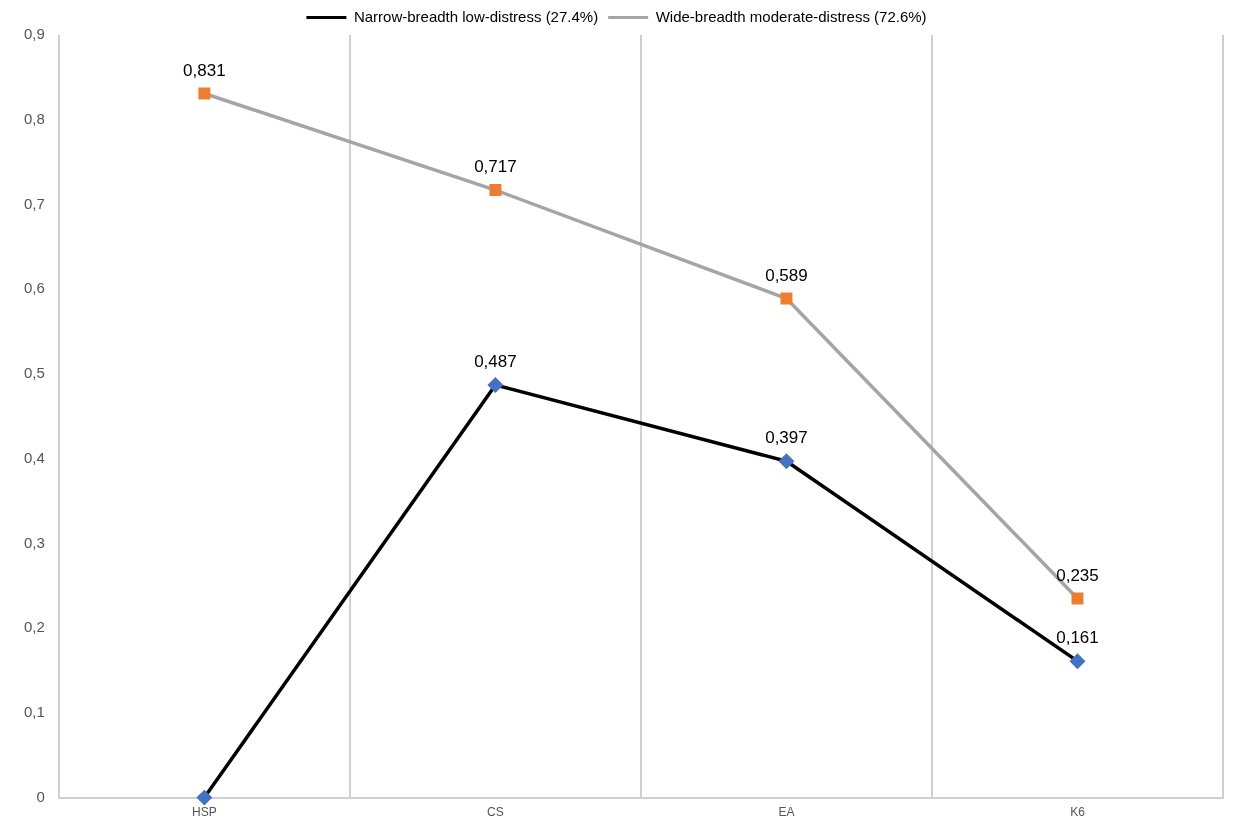 This screenshot has width=1243, height=833. Describe the element at coordinates (786, 275) in the screenshot. I see `data-label: 0,589` at that location.